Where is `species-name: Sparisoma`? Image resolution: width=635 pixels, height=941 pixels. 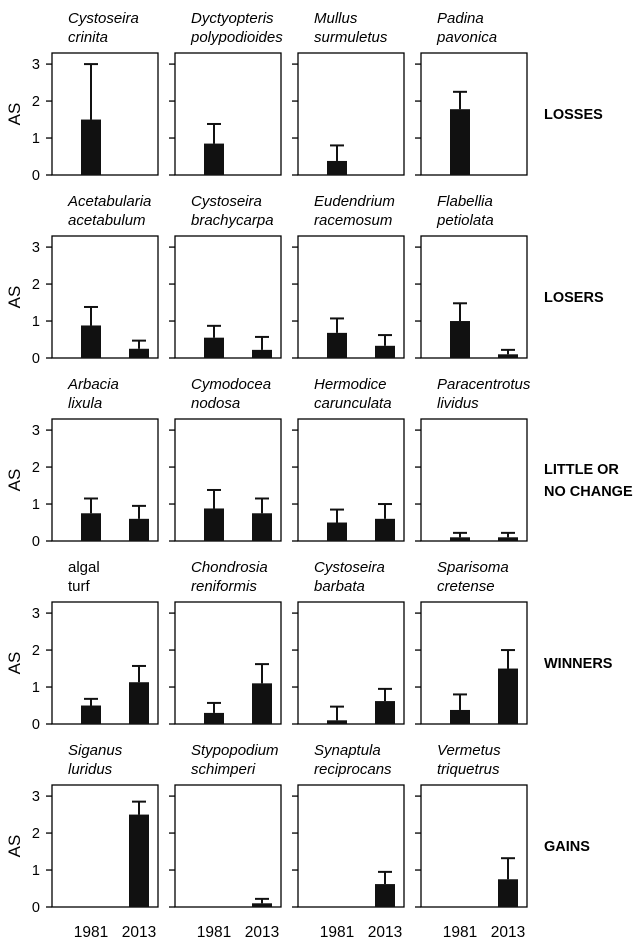 species-name: Sparisoma is located at coordinates (473, 567).